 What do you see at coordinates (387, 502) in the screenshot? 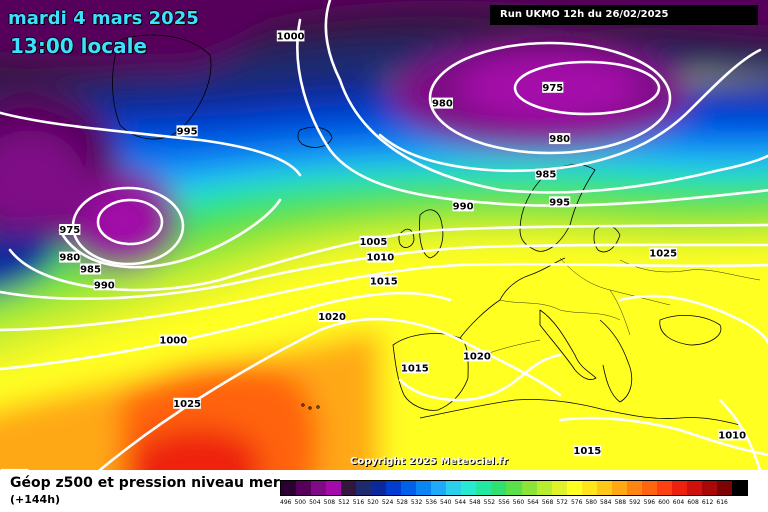
I see `color-scale-tick: 524` at bounding box center [387, 502].